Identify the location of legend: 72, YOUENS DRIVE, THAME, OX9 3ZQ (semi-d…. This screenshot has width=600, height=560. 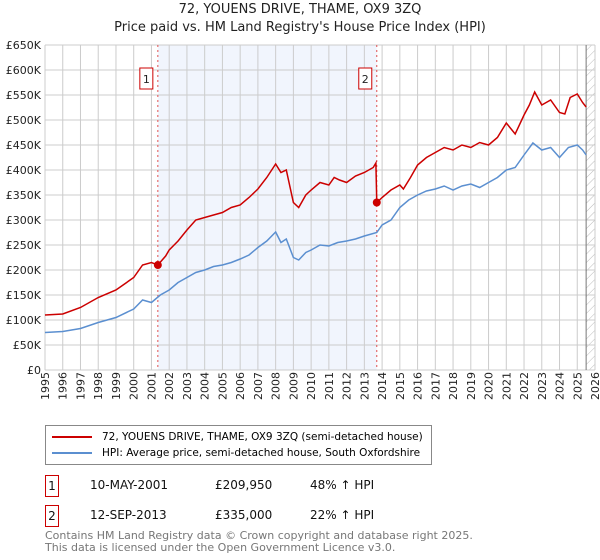
(238, 445).